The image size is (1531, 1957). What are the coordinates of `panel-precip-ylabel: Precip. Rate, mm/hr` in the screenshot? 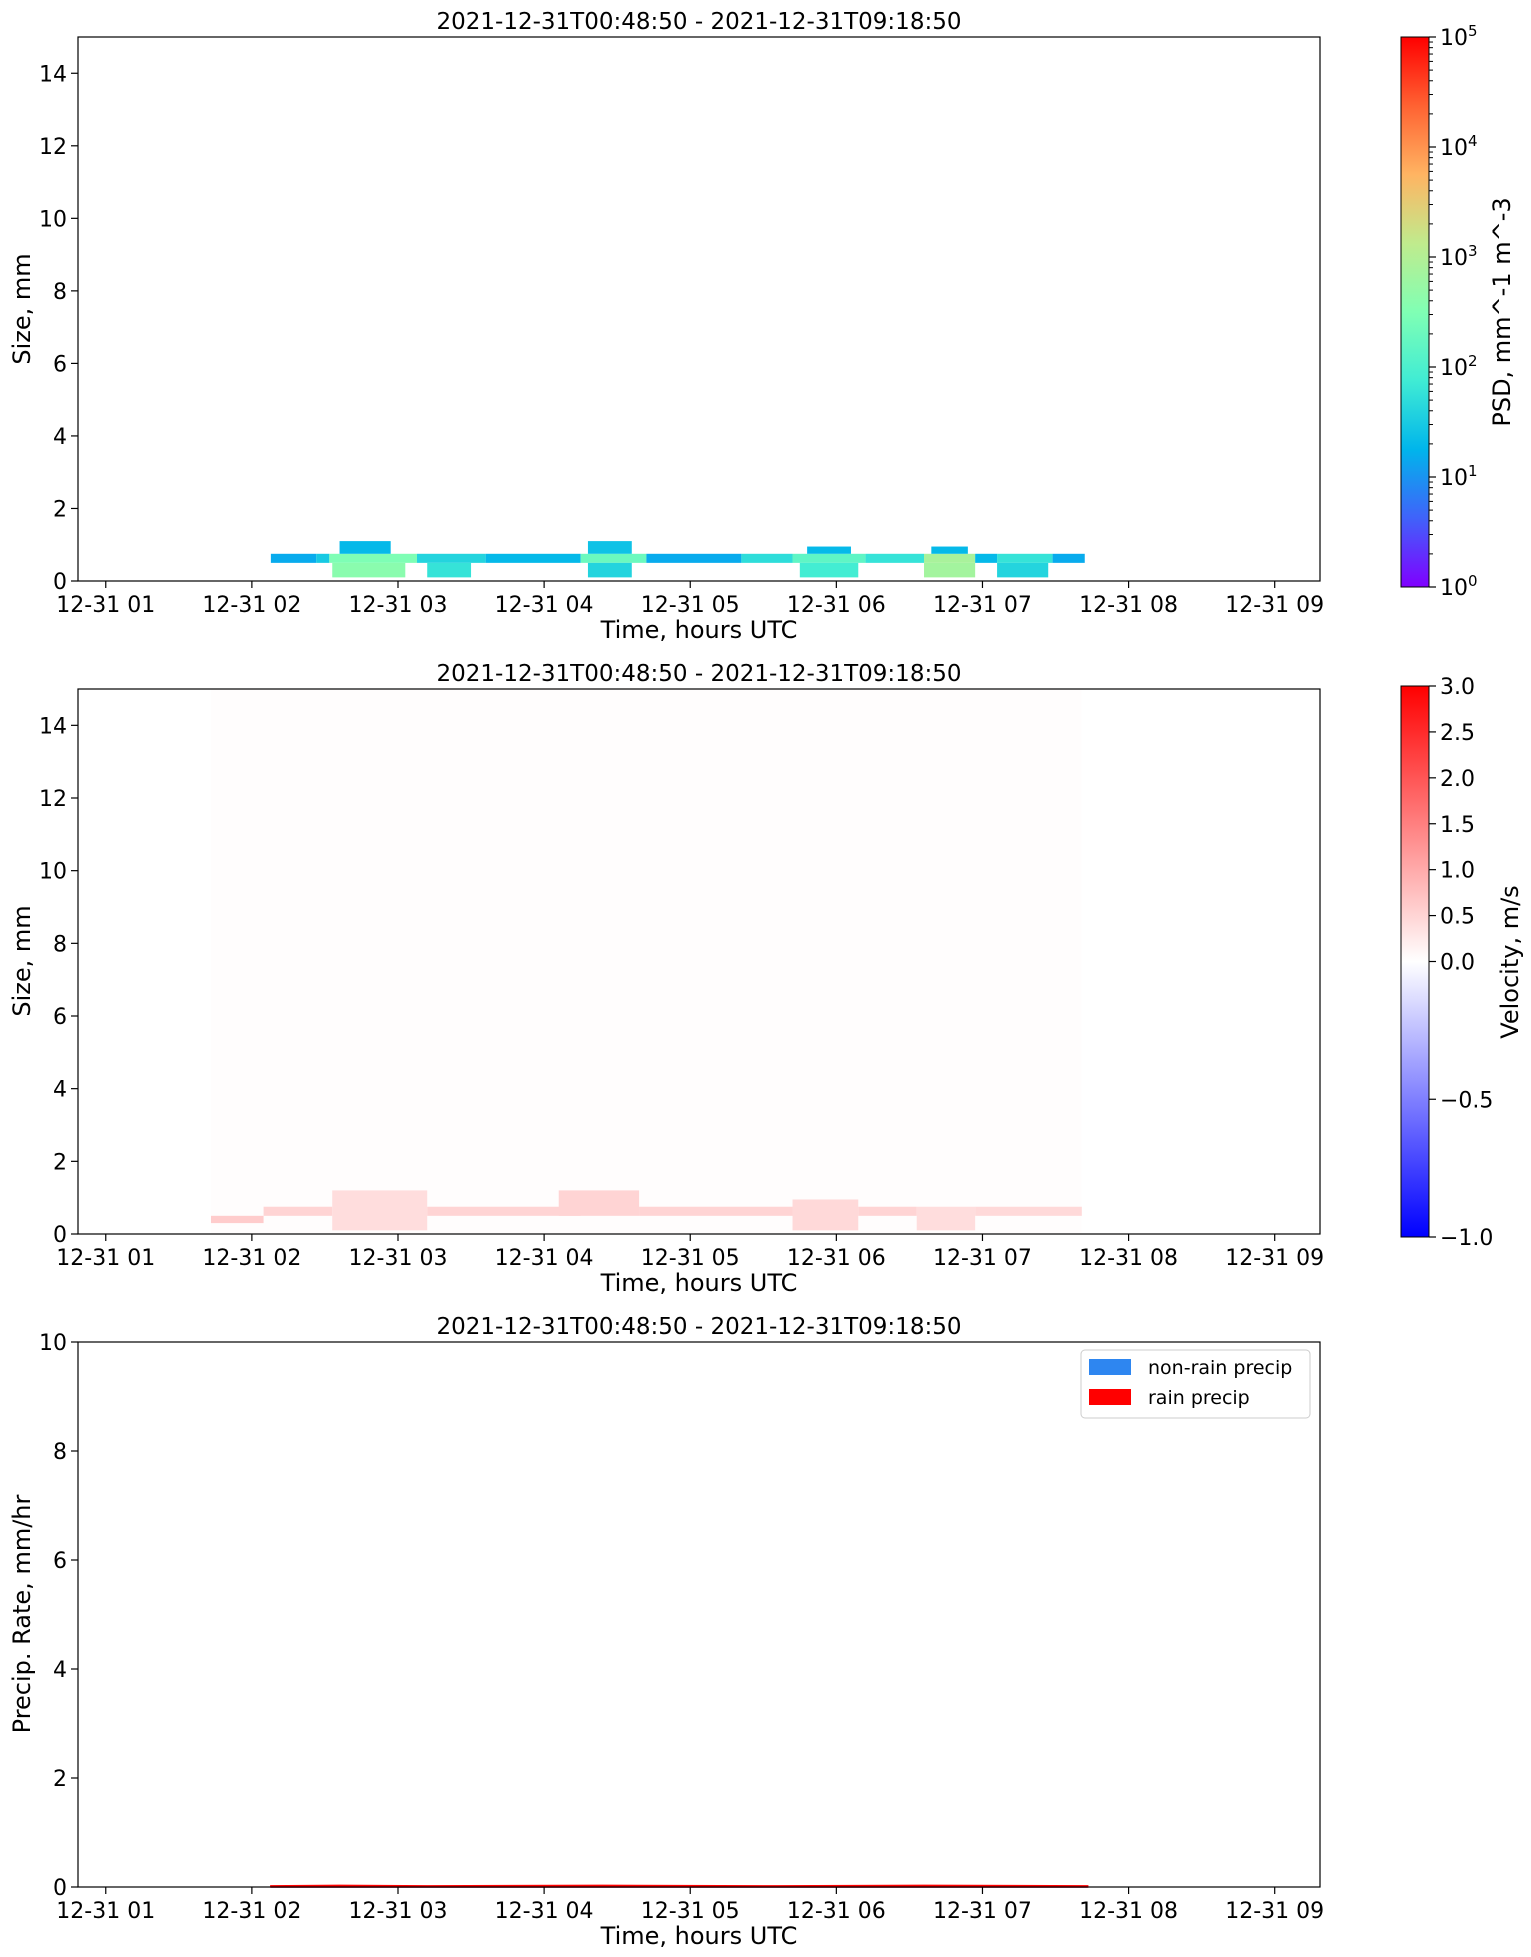 It's located at (22, 1614).